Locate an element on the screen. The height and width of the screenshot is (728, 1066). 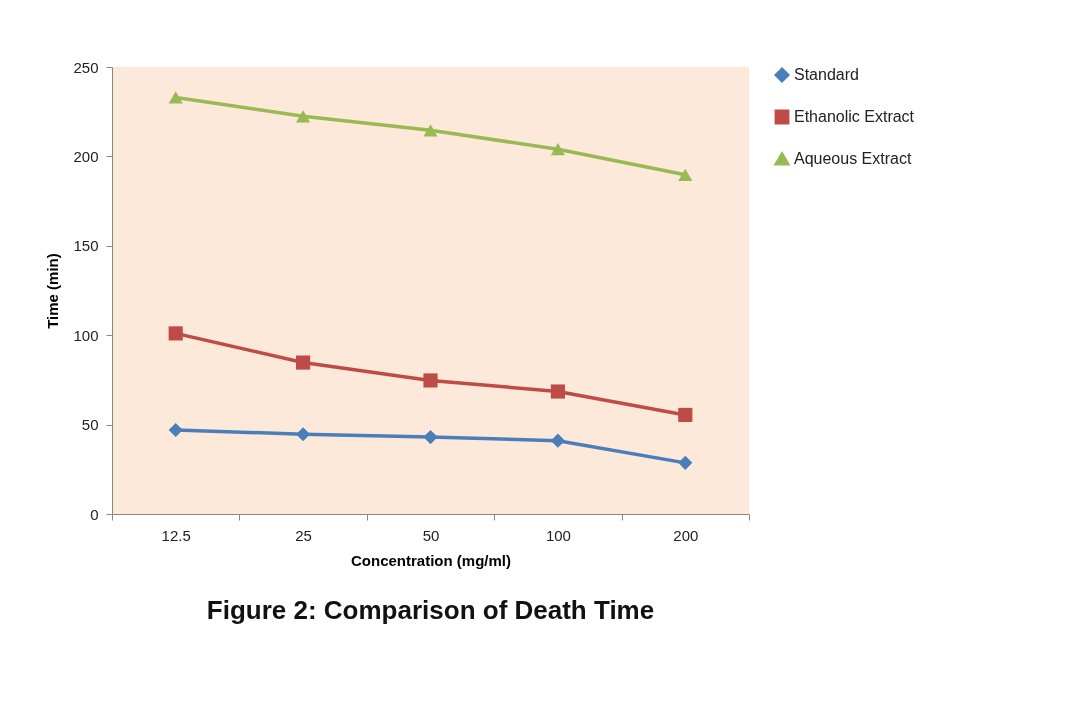
x-tick-label: 200 is located at coordinates (686, 535).